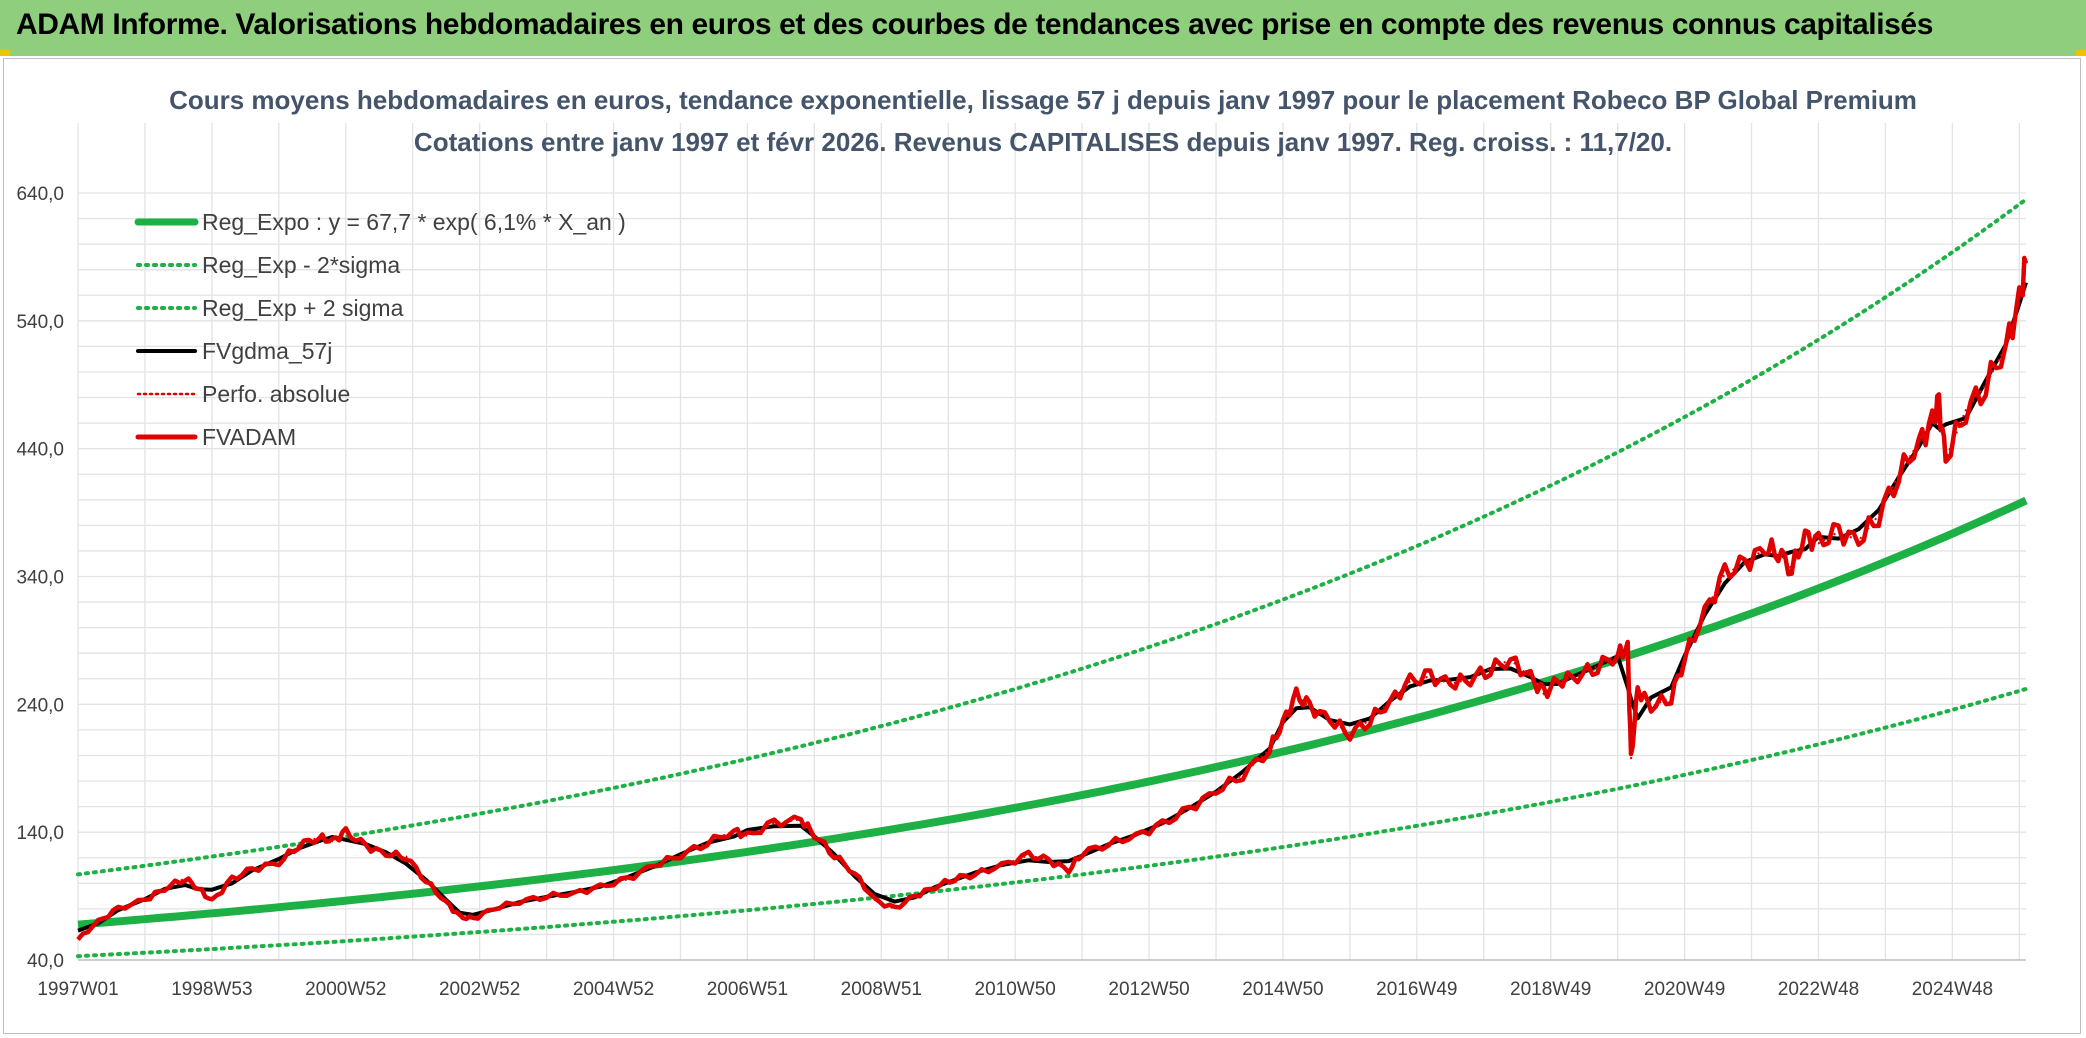 The image size is (2086, 1038). I want to click on y-tick-label: 40,0, so click(45, 961).